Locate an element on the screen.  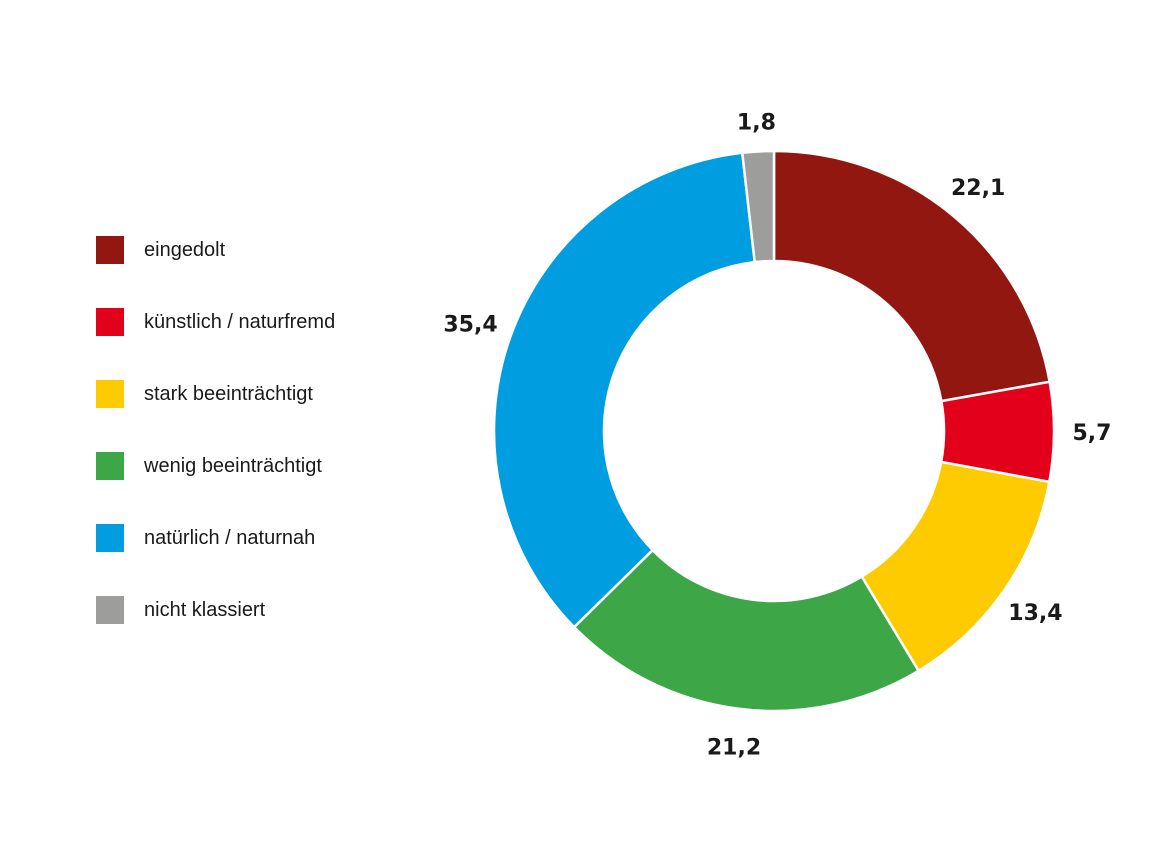
value-label: 22,1 is located at coordinates (978, 188).